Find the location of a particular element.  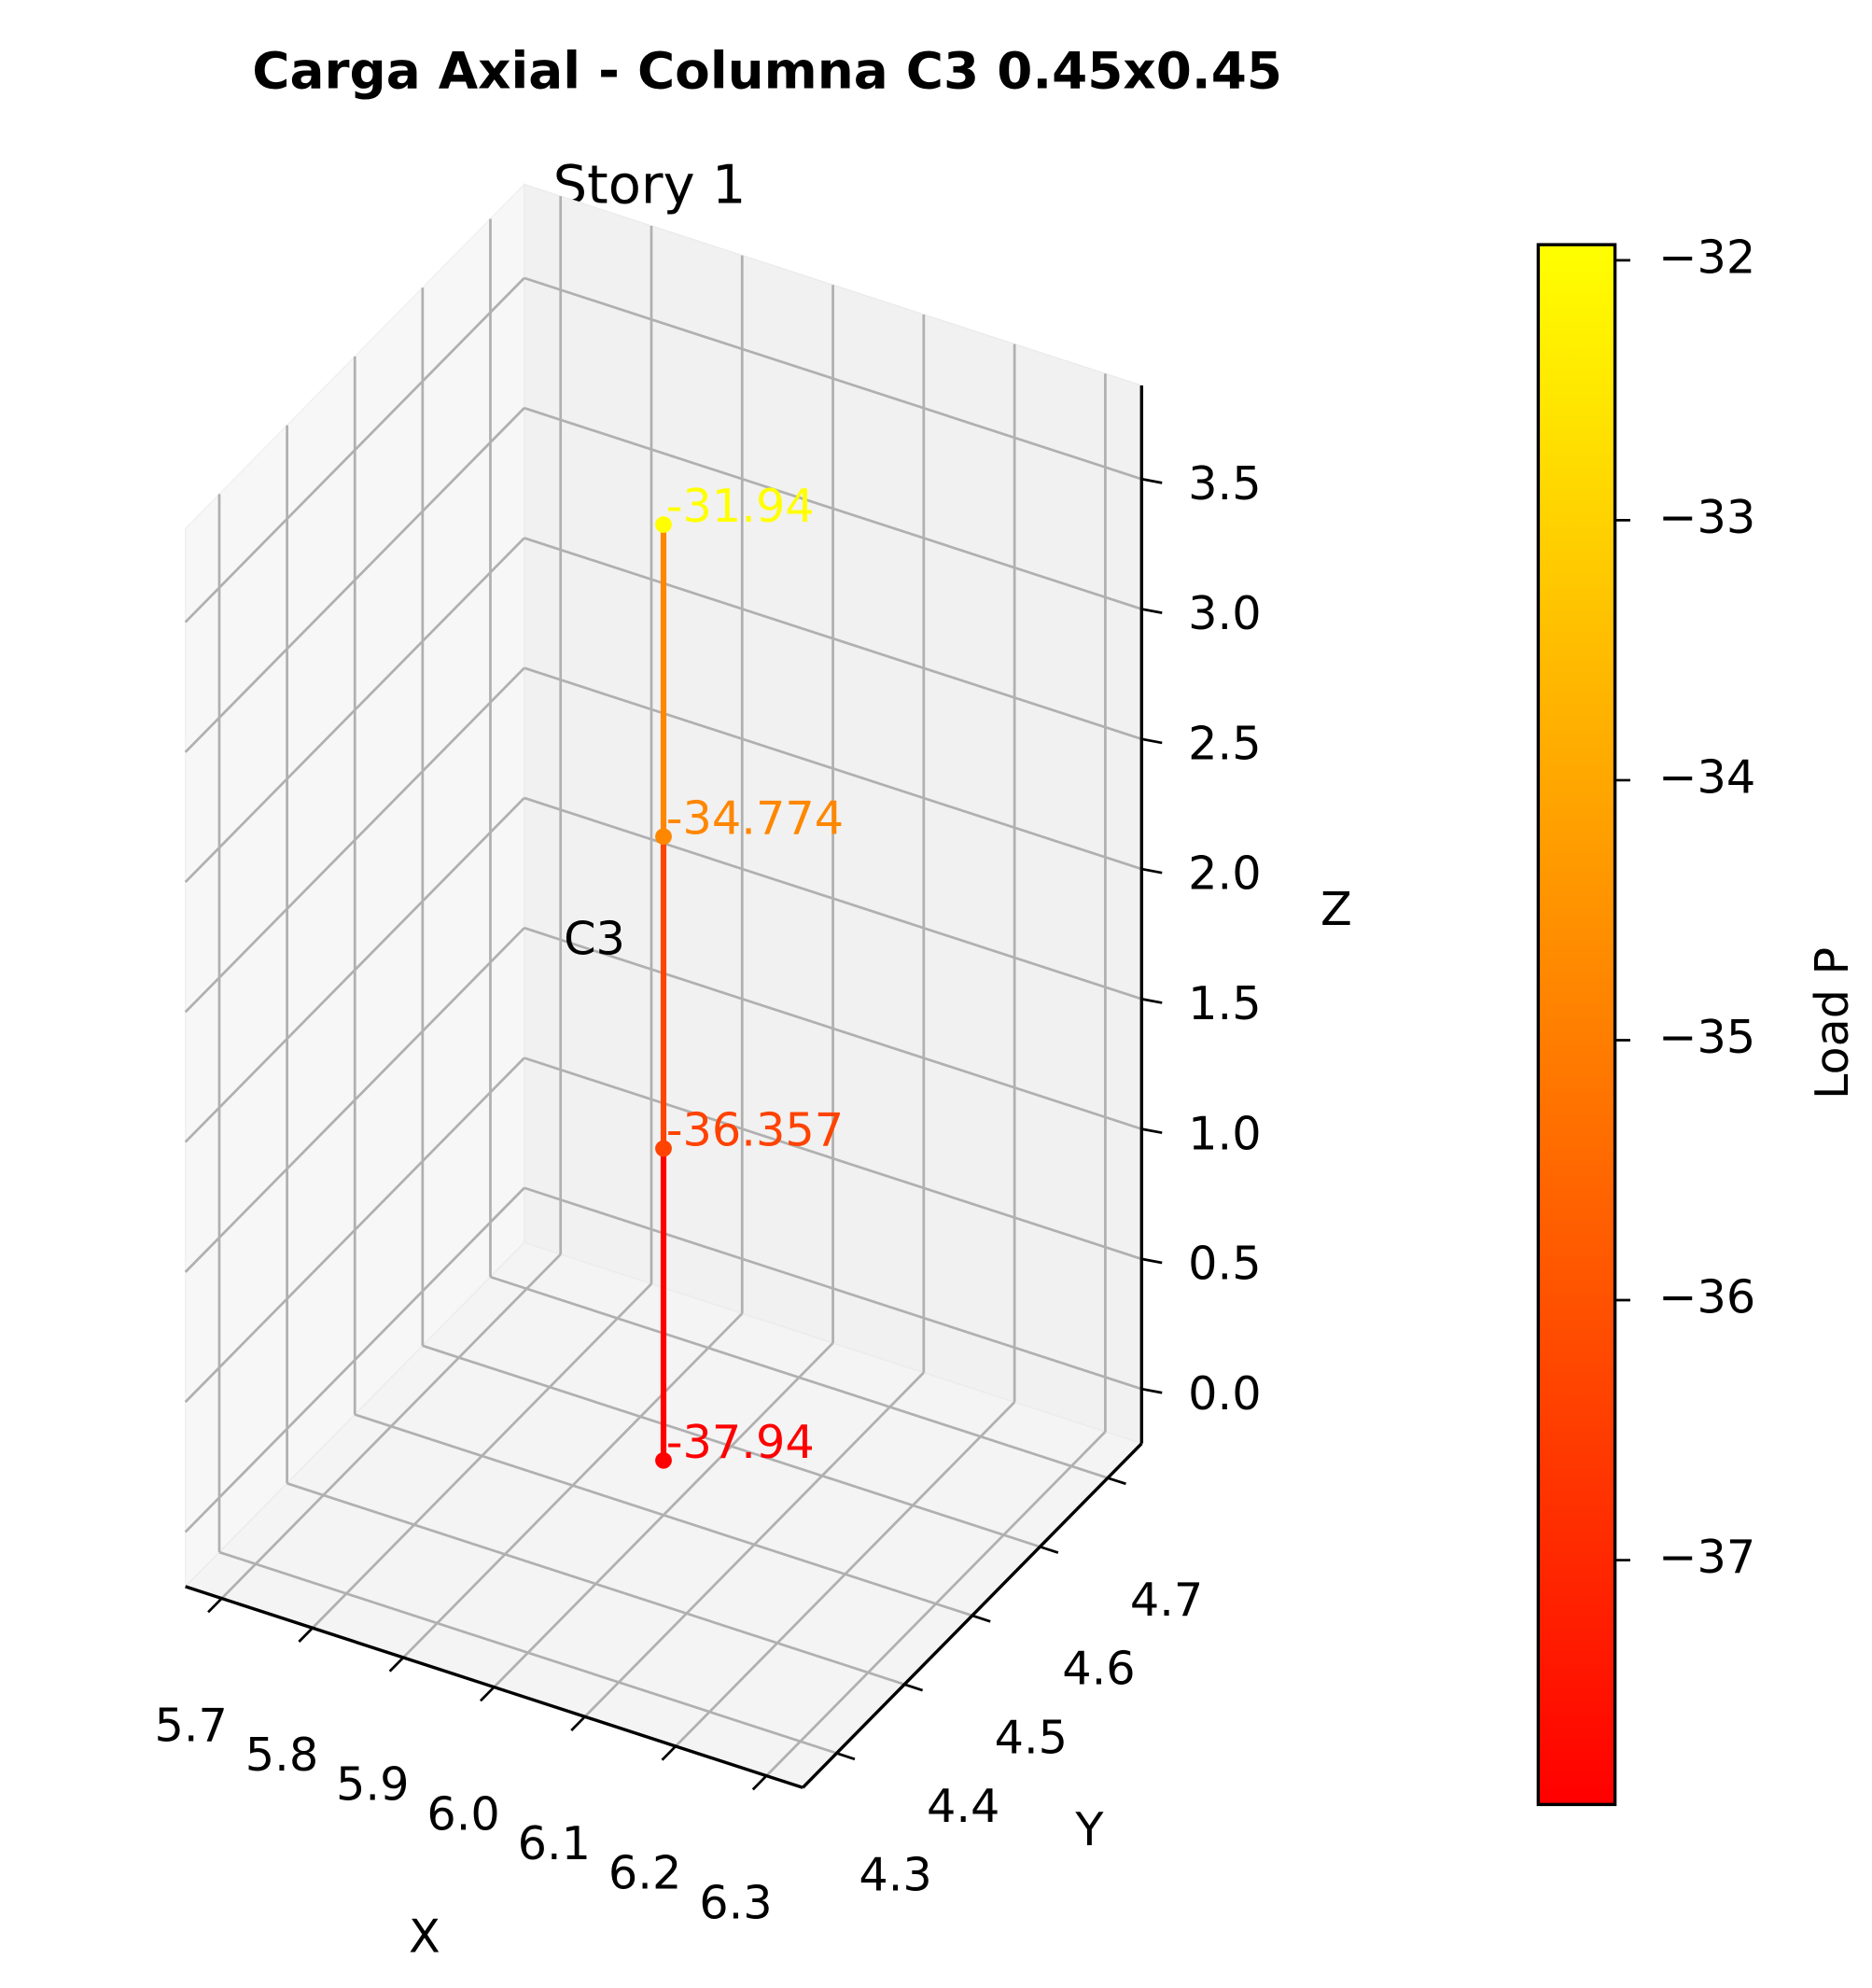

y-tick-label: 4.4 is located at coordinates (963, 1806).